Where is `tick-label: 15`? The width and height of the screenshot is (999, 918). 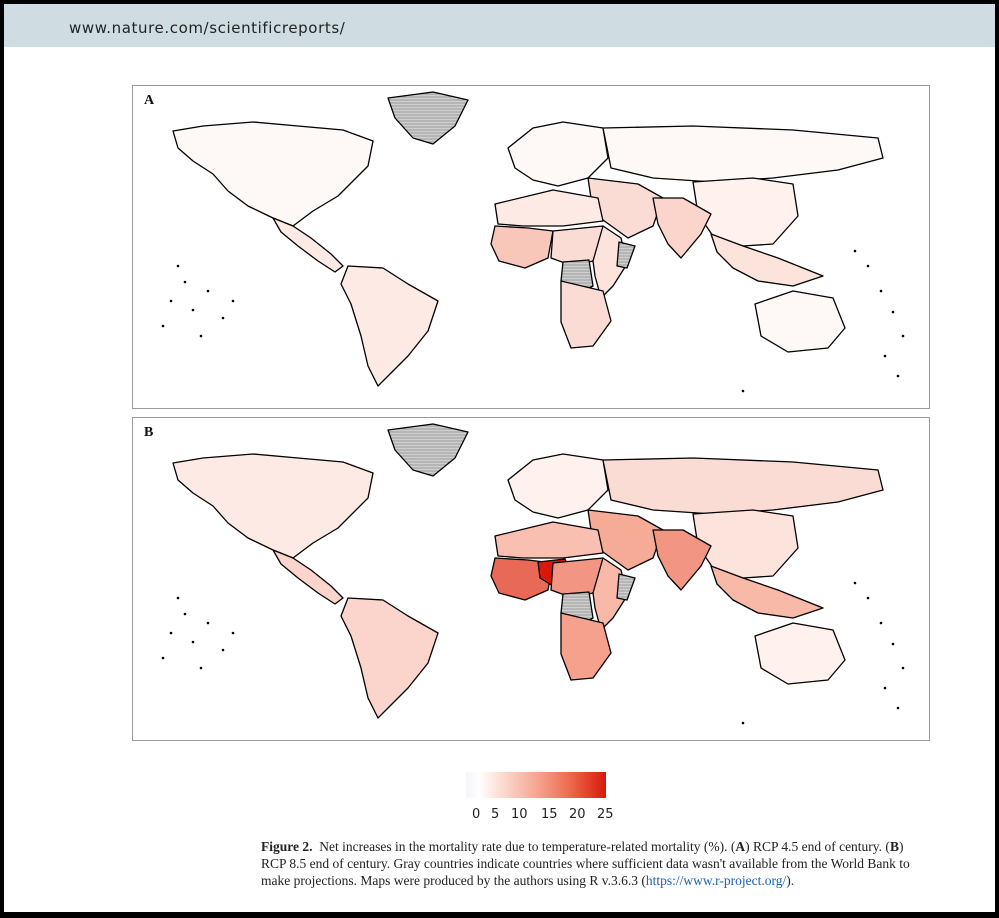
tick-label: 15 is located at coordinates (549, 814).